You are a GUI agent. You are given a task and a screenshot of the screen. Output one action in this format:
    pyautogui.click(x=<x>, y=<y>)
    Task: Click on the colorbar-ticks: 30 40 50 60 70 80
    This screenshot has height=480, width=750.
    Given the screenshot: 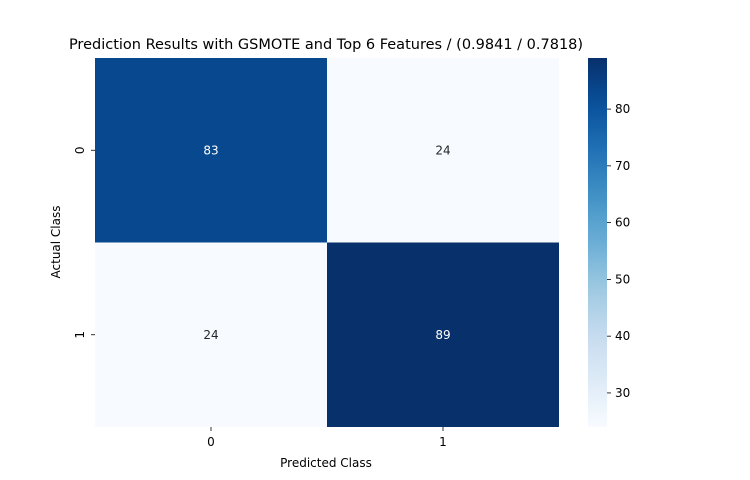 What is the action you would take?
    pyautogui.click(x=618, y=251)
    